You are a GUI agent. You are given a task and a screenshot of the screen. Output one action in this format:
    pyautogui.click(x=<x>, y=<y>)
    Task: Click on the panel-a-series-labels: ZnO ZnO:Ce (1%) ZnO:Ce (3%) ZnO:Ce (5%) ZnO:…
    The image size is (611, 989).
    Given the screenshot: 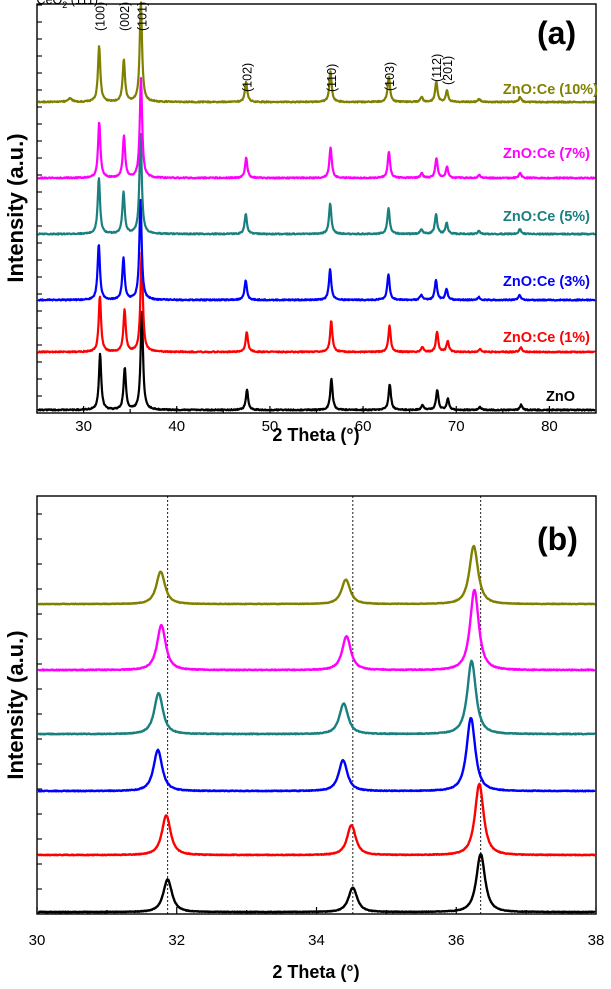 What is the action you would take?
    pyautogui.click(x=550, y=243)
    